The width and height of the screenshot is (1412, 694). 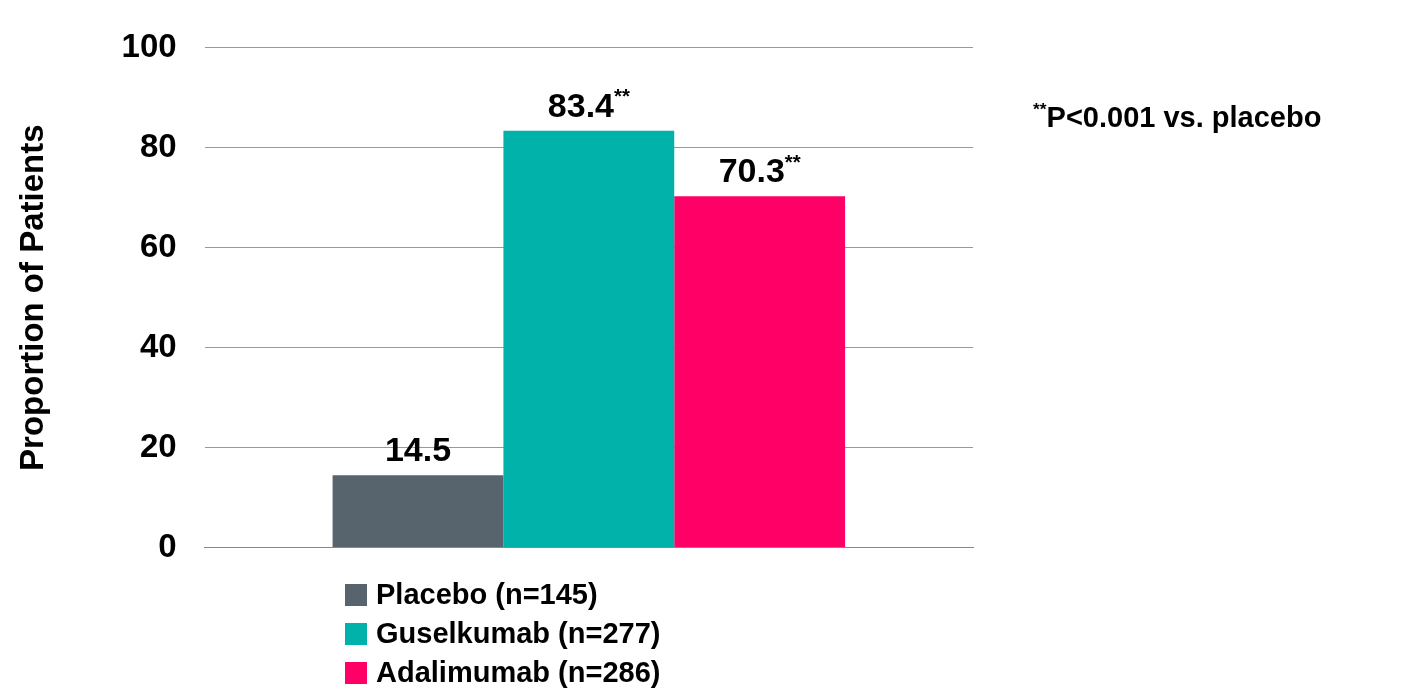 I want to click on y-tick-label: 0, so click(x=167, y=545).